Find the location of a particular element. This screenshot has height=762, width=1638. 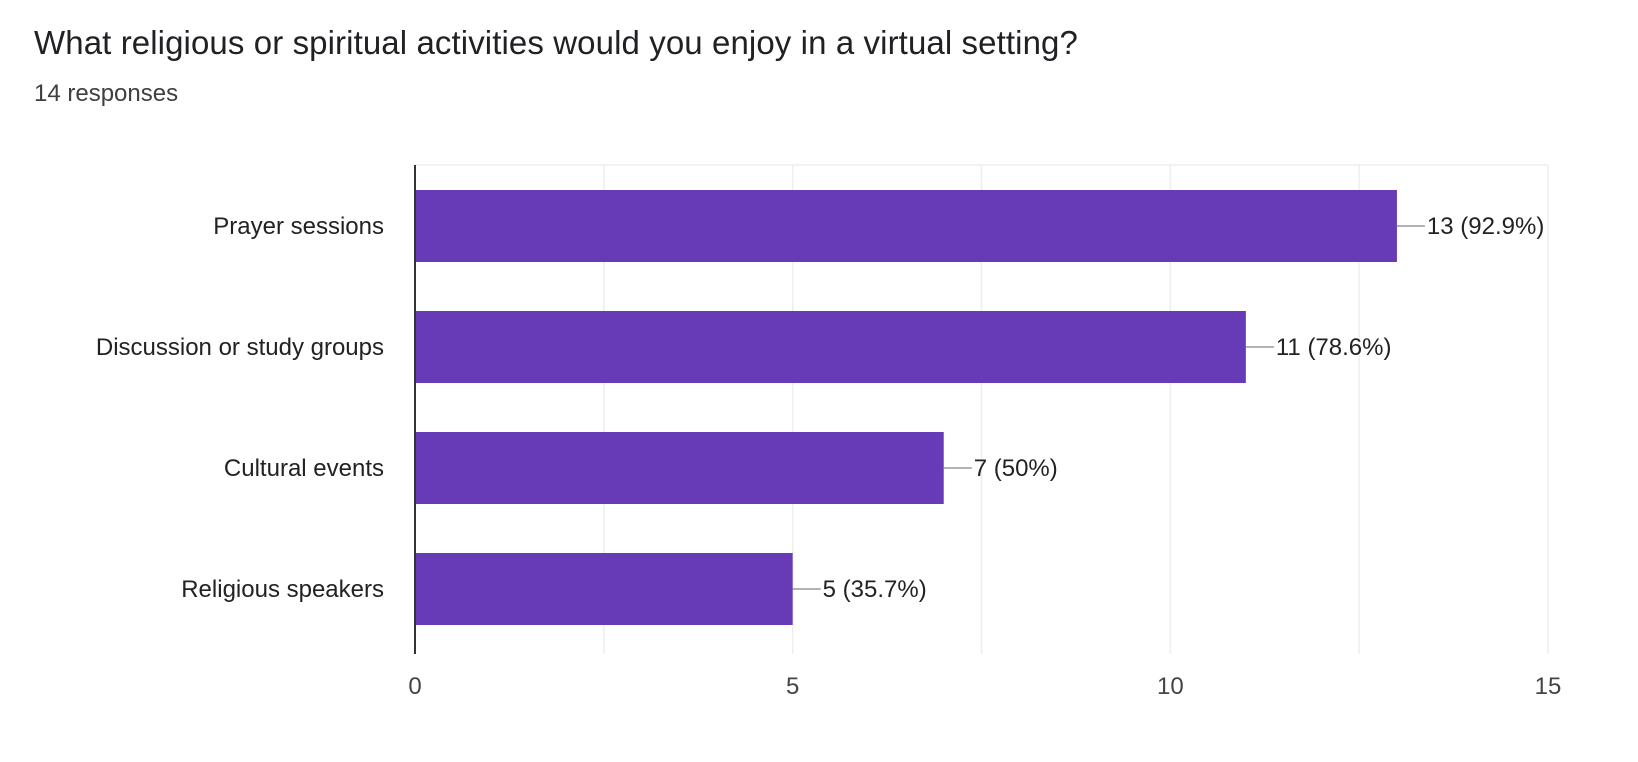

value-label: 11 (78.6%) is located at coordinates (1334, 347).